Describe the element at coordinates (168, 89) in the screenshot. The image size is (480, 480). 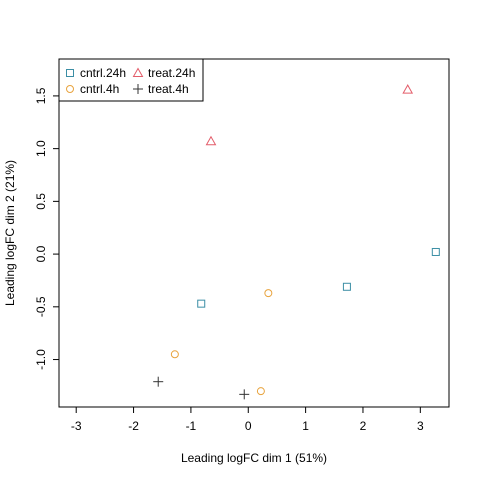
I see `legend-label: treat.4h` at that location.